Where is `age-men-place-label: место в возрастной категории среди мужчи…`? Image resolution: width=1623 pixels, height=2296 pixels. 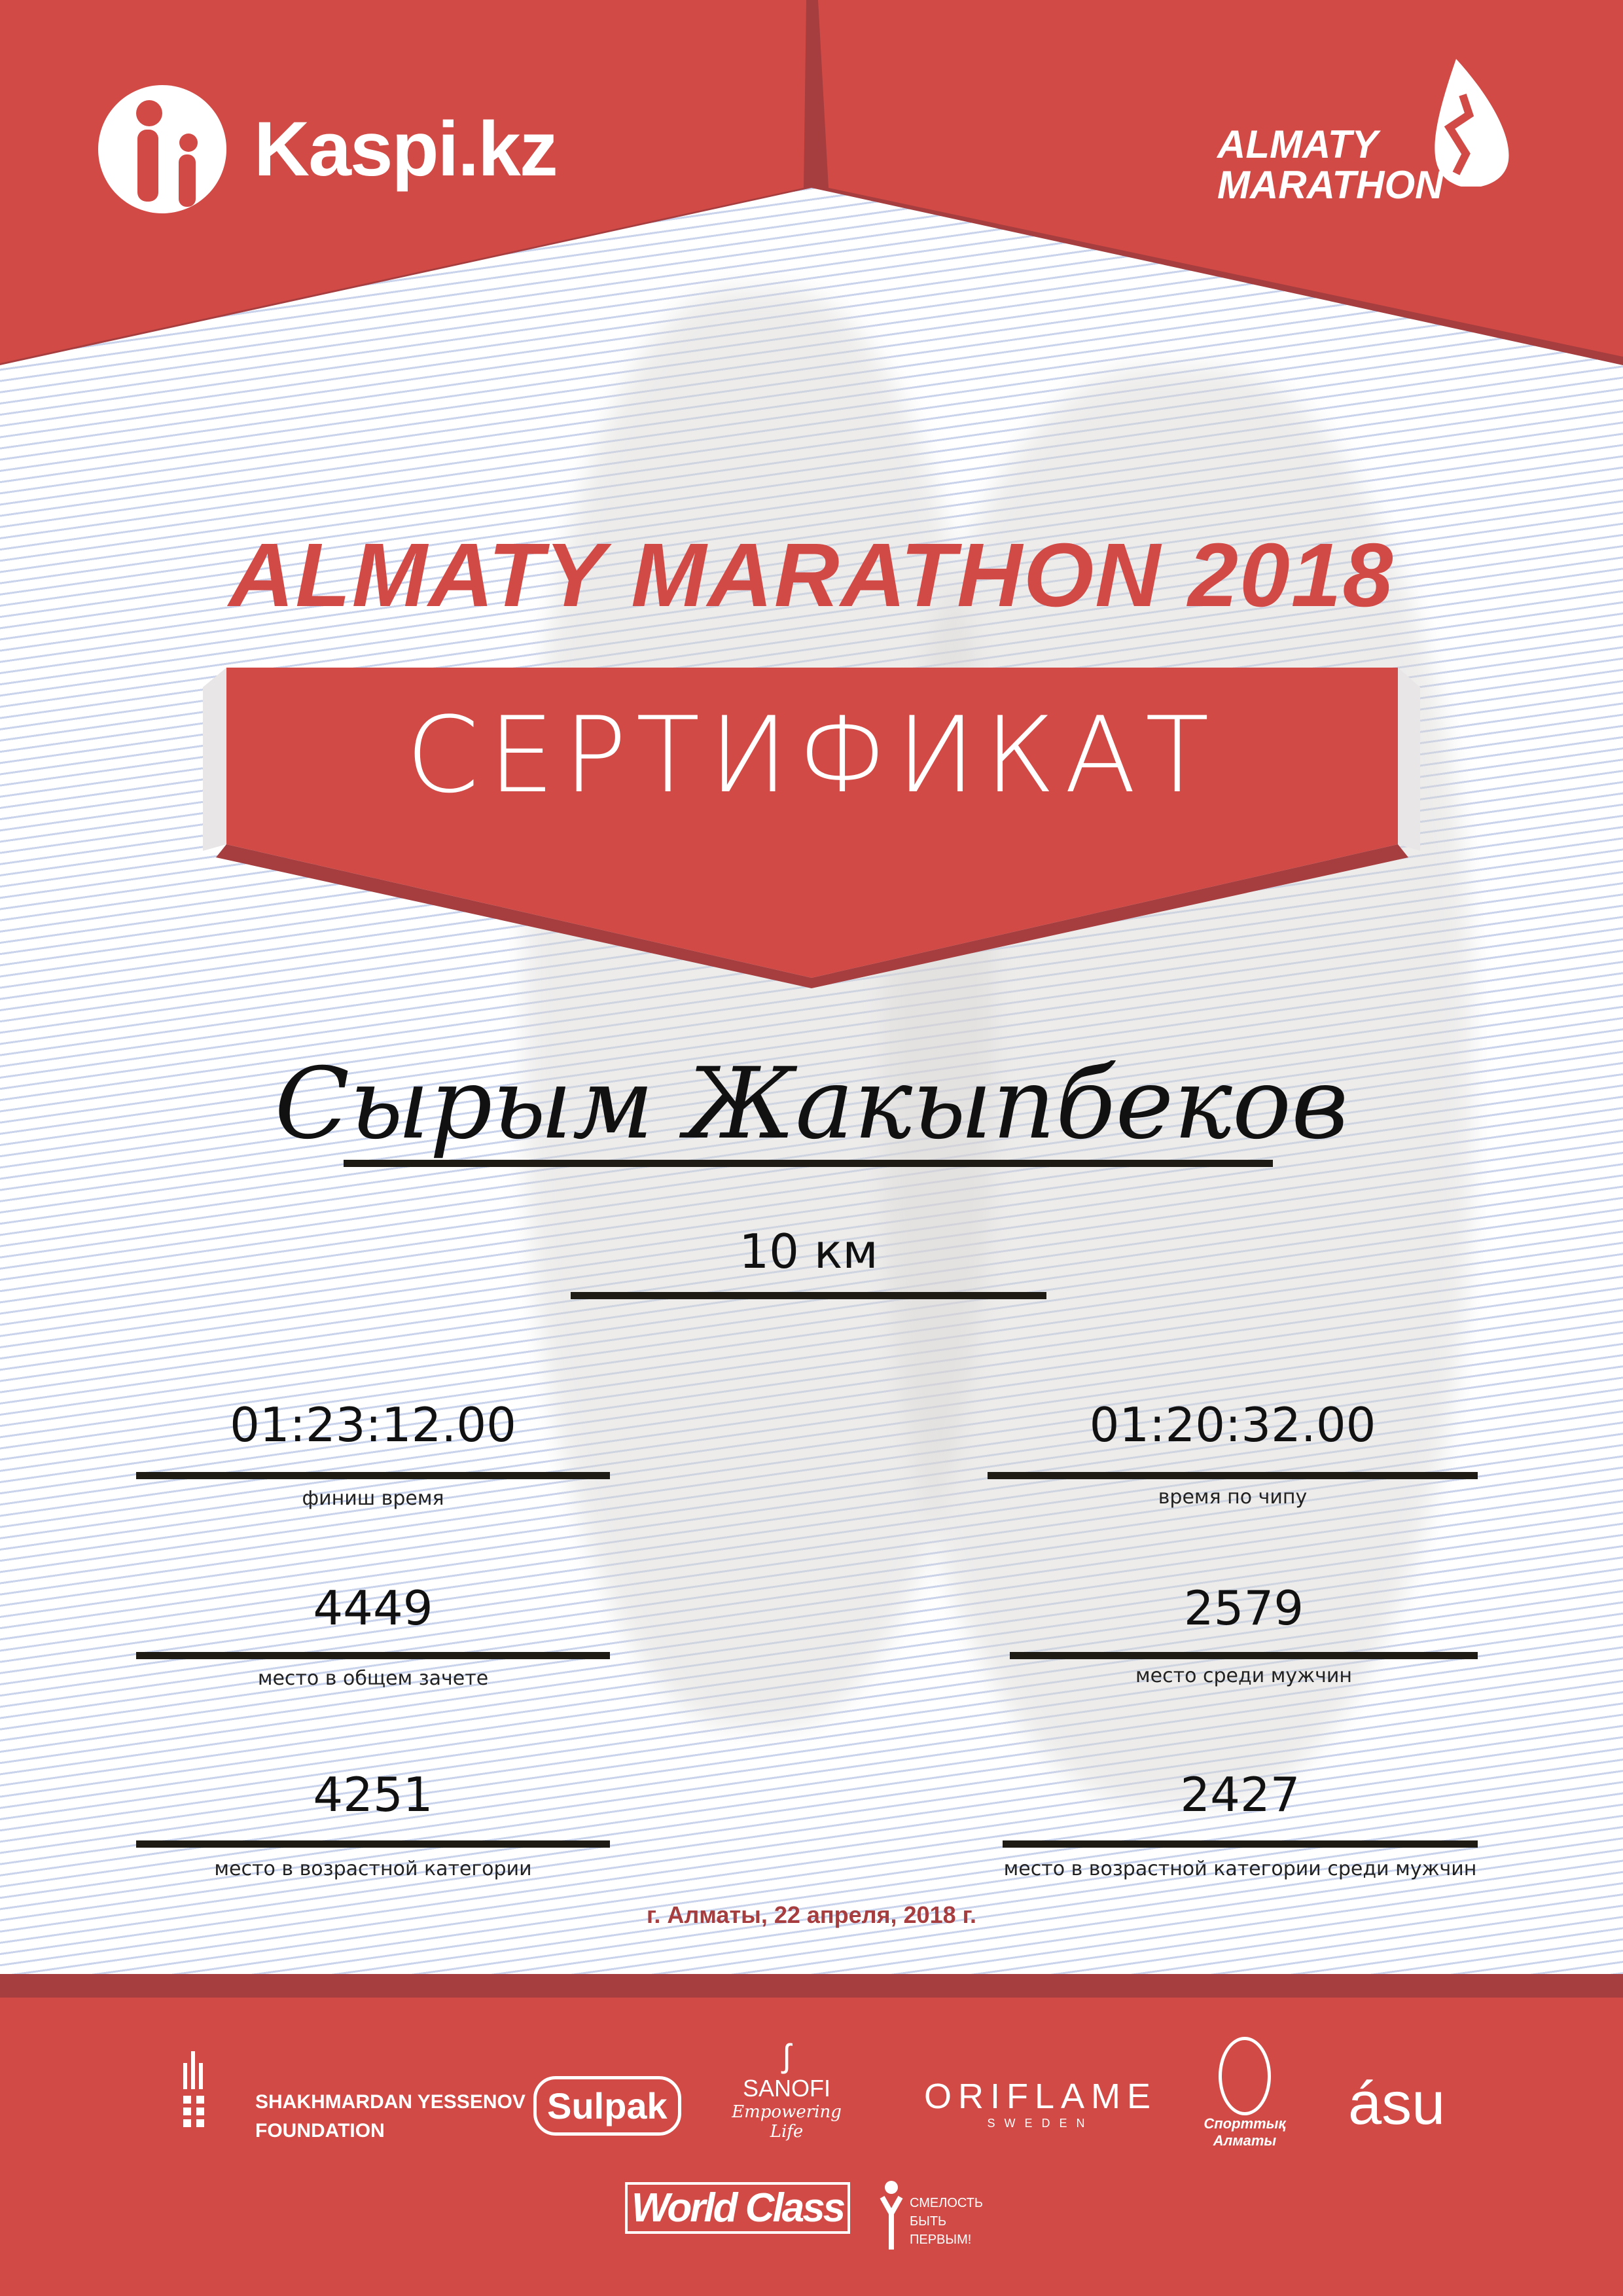
age-men-place-label: место в возрастной категории среди мужчи… is located at coordinates (1240, 1868).